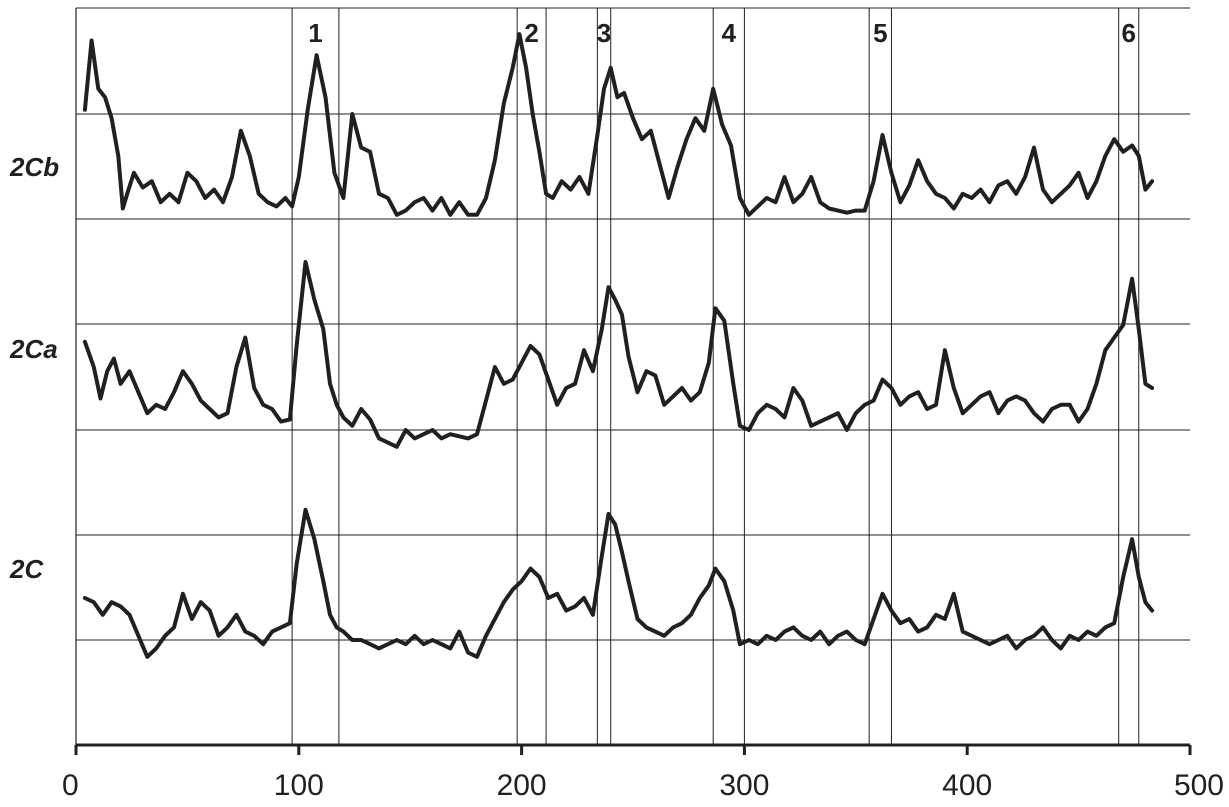  Describe the element at coordinates (744, 785) in the screenshot. I see `x-tick-label: 300` at that location.